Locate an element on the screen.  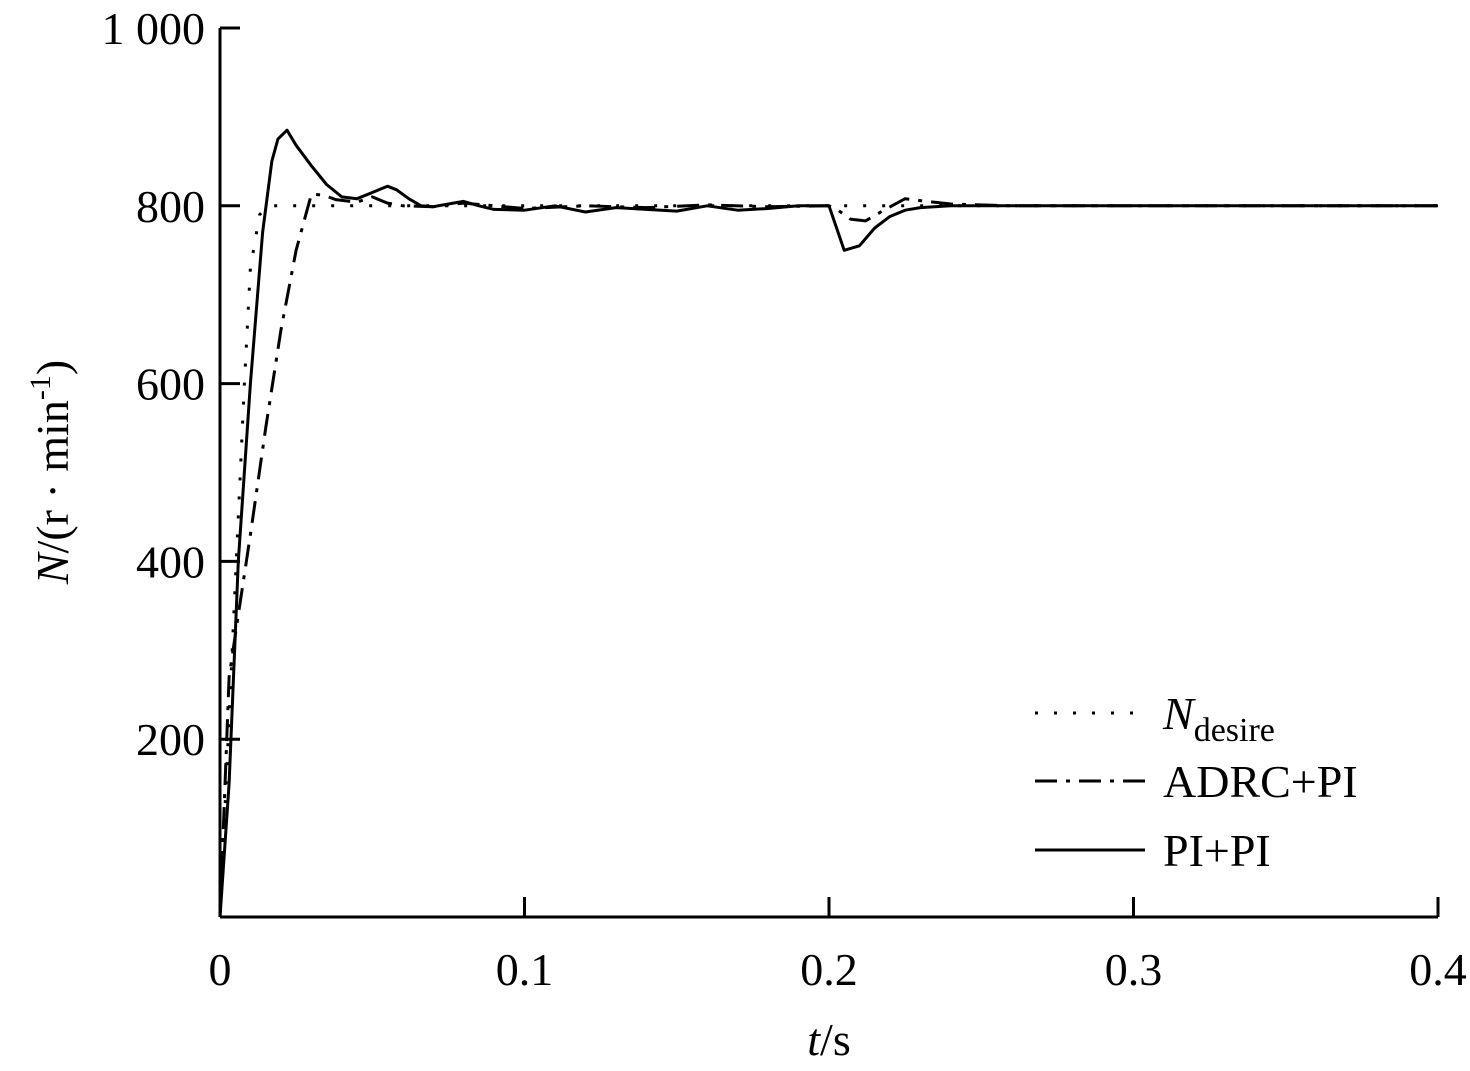
legend-label: PI+PI is located at coordinates (1217, 850).